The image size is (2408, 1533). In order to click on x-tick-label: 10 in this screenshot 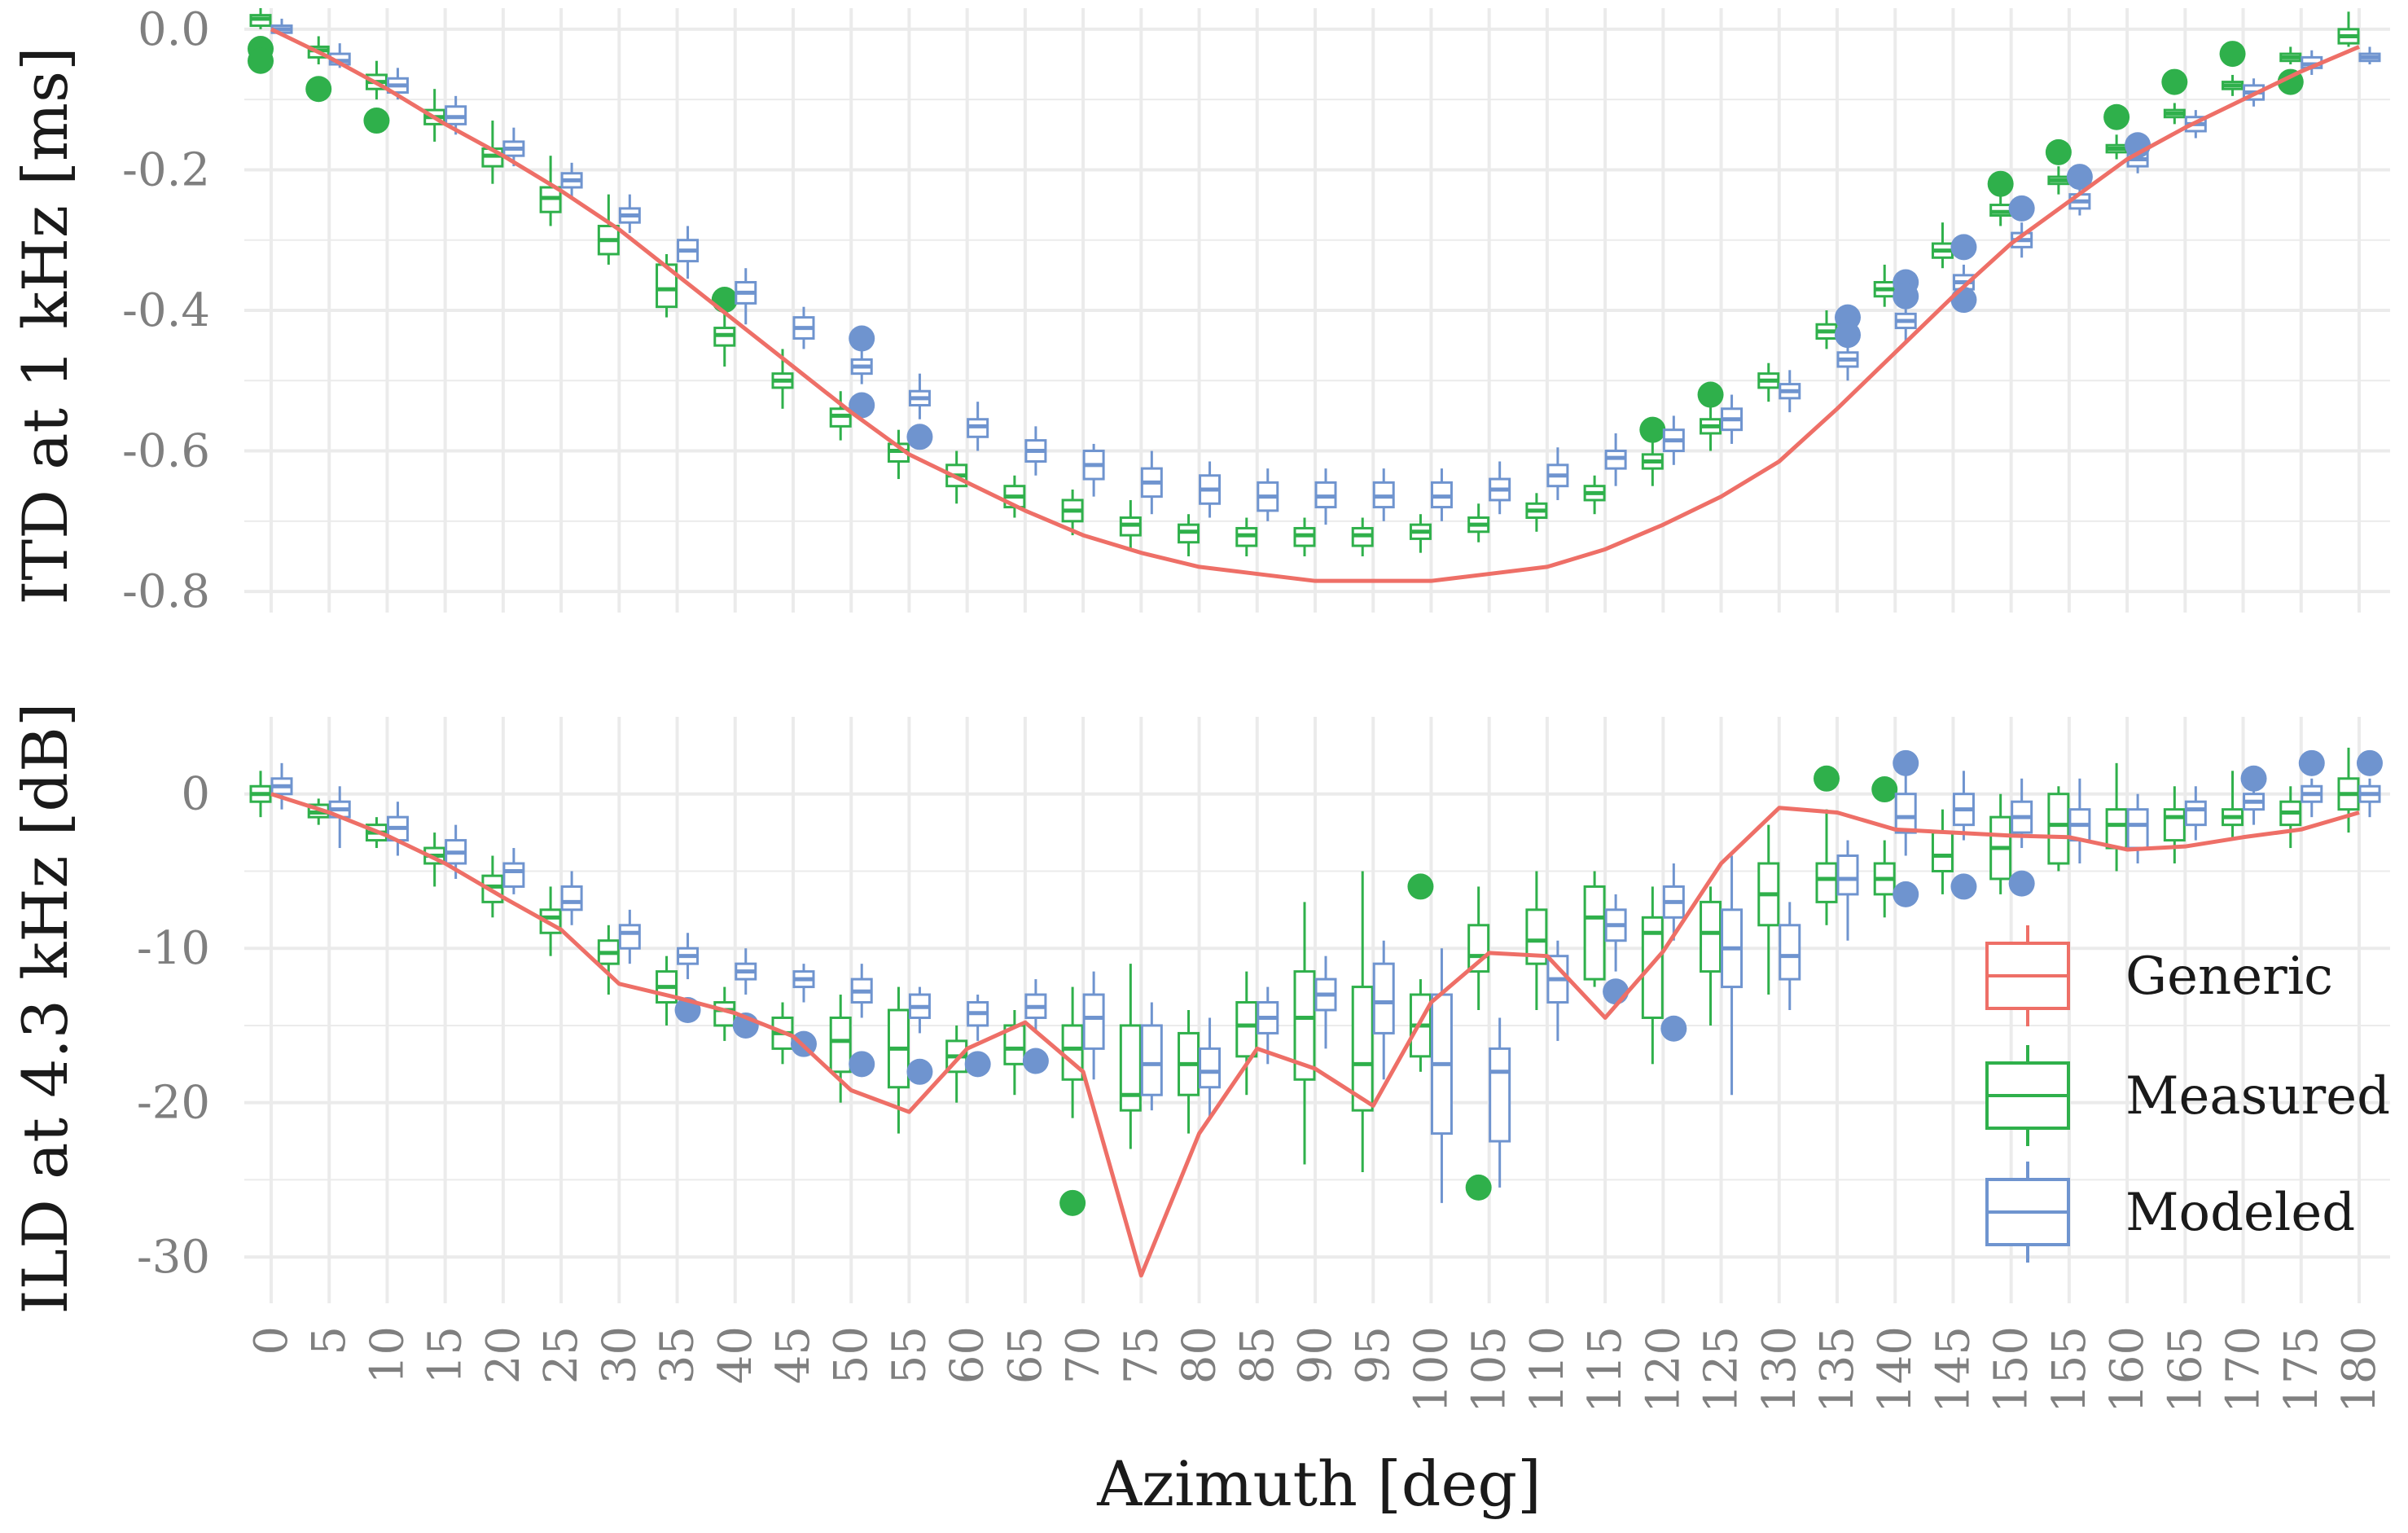, I will do `click(387, 1355)`.